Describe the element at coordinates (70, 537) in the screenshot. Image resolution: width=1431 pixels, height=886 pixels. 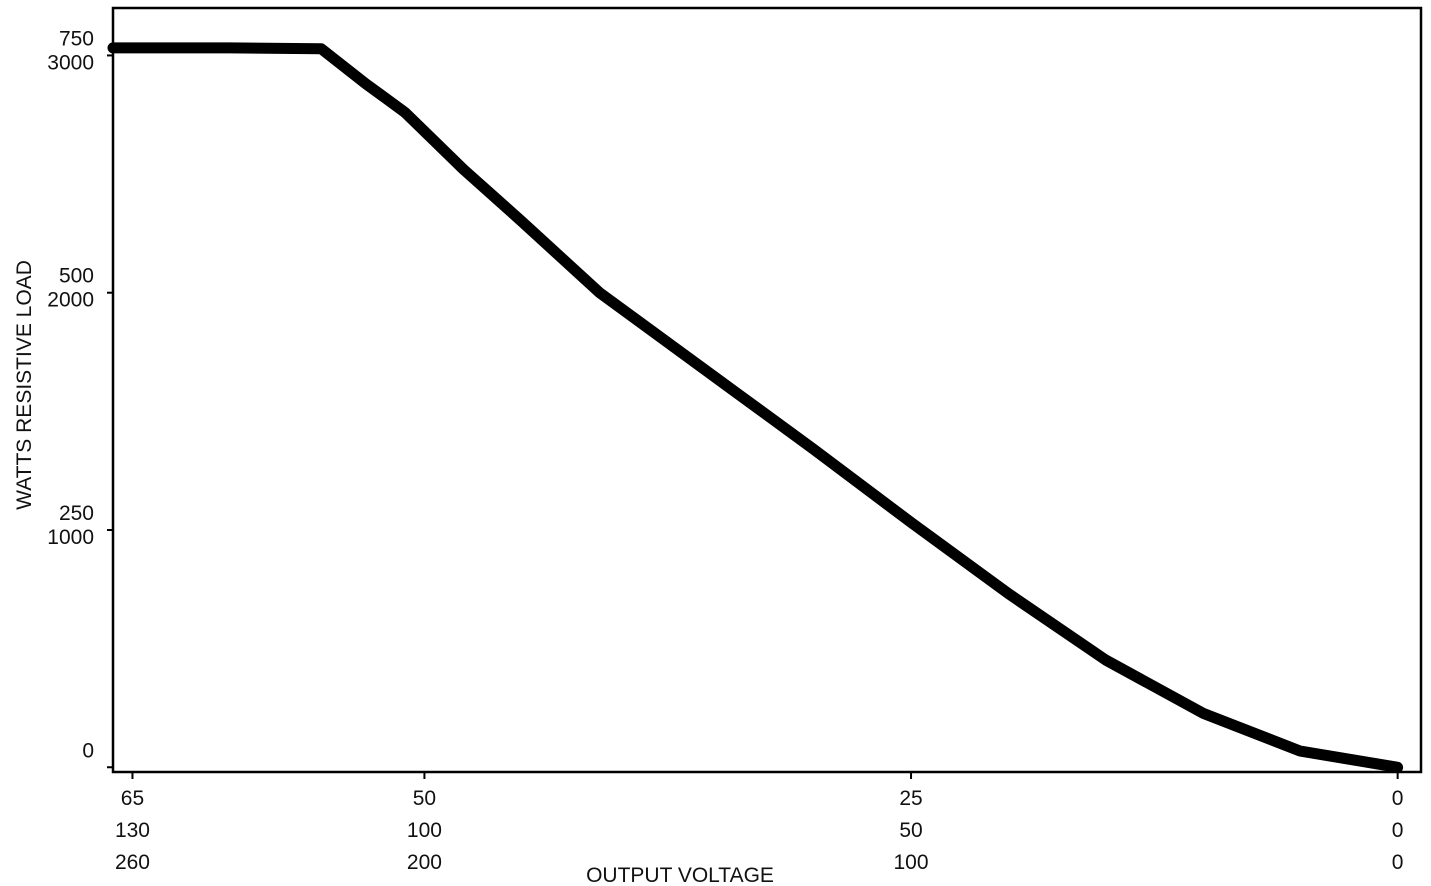
I see `y-tick-label: 1000` at that location.